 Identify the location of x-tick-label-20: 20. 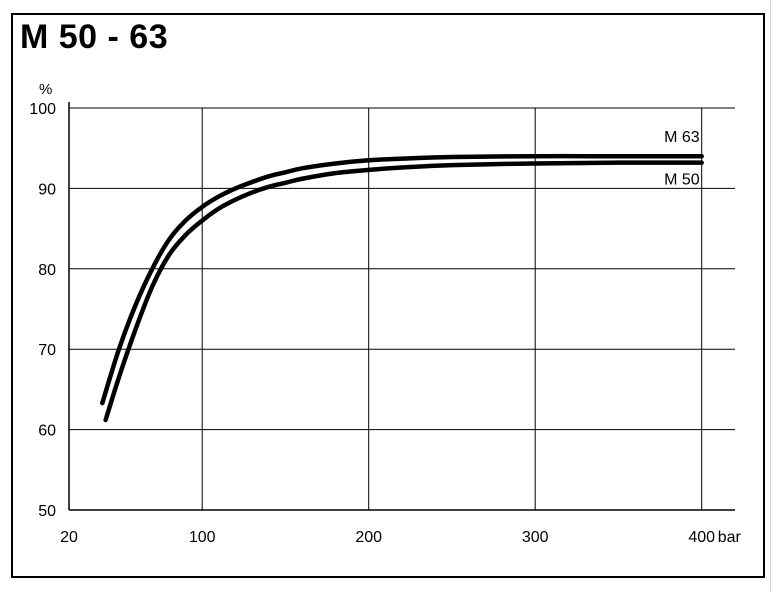
(69, 537).